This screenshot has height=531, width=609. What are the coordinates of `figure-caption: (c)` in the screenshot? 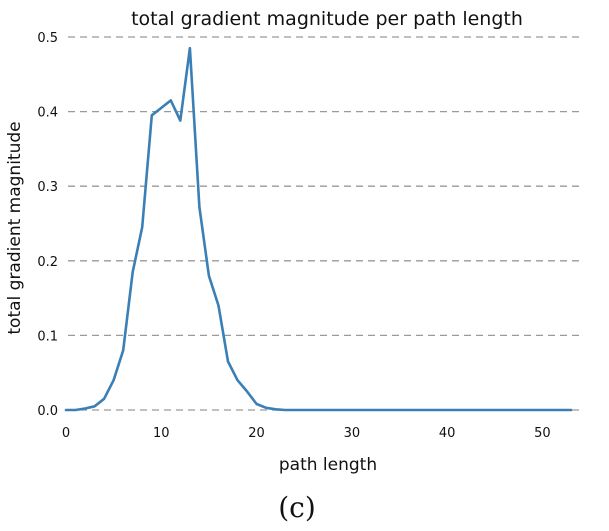 It's located at (297, 507).